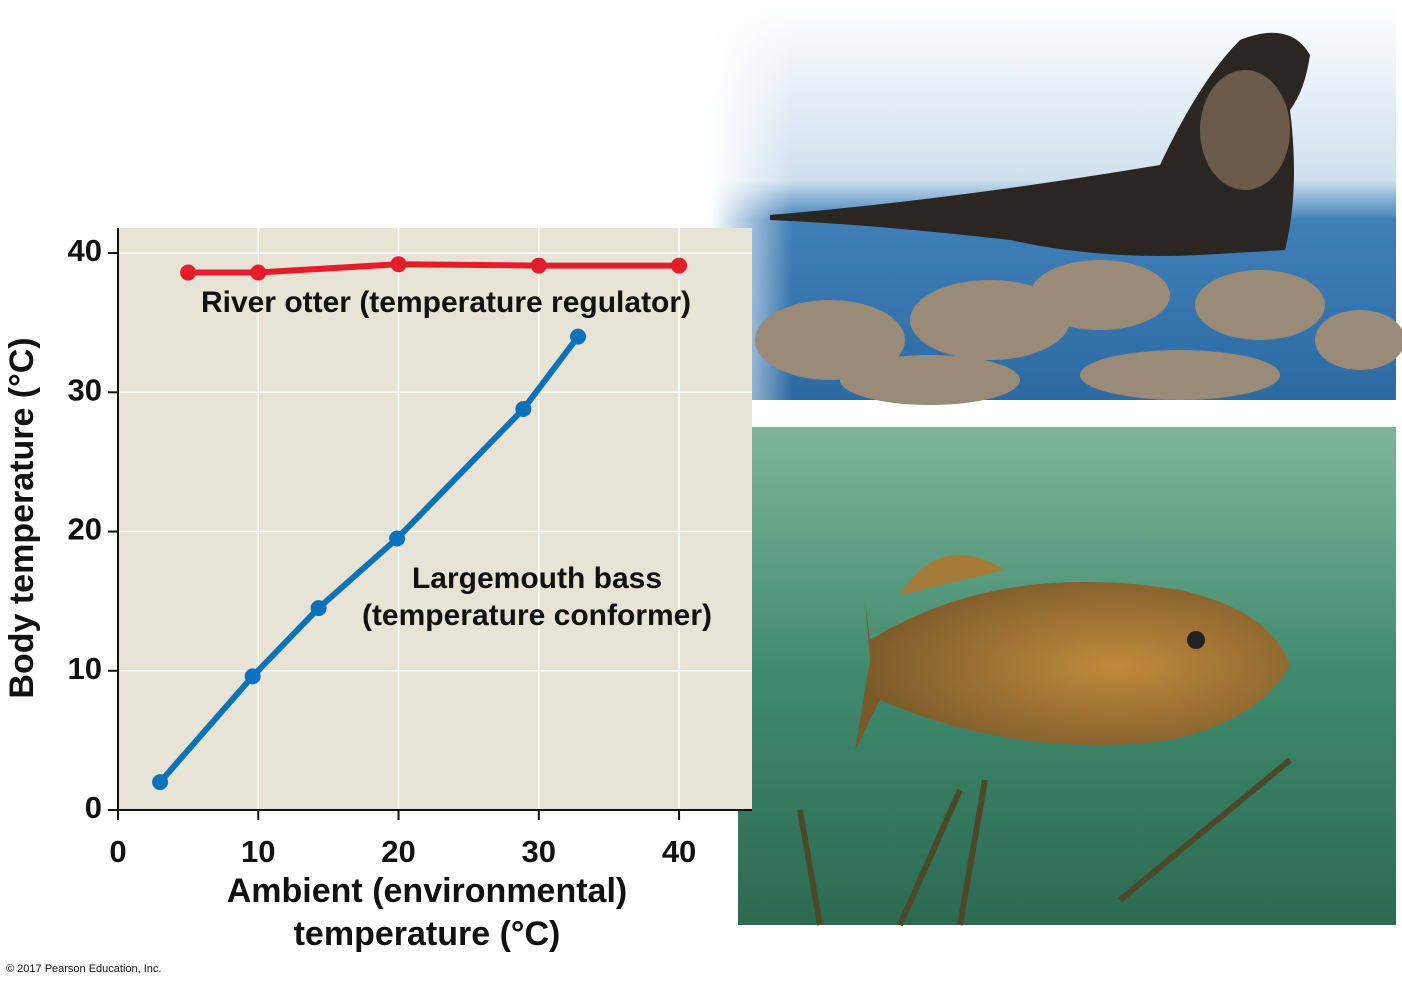 Image resolution: width=1402 pixels, height=985 pixels. What do you see at coordinates (427, 934) in the screenshot?
I see `x-axis-label: temperature (°C)` at bounding box center [427, 934].